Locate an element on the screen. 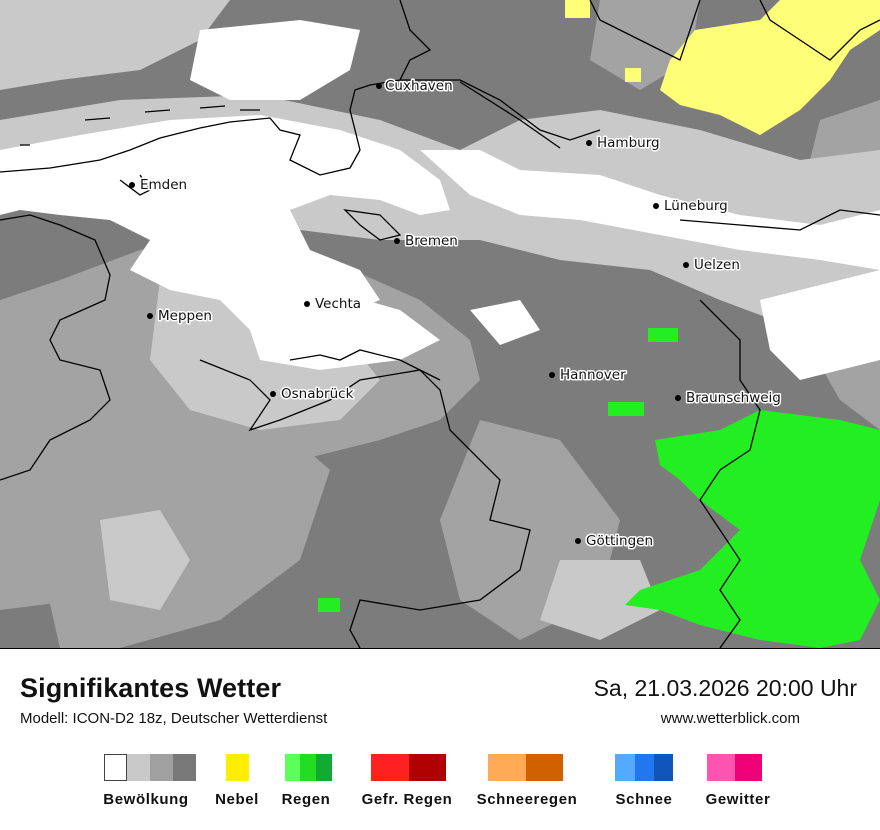 Image resolution: width=880 pixels, height=830 pixels. city-vechta: Vechta is located at coordinates (333, 304).